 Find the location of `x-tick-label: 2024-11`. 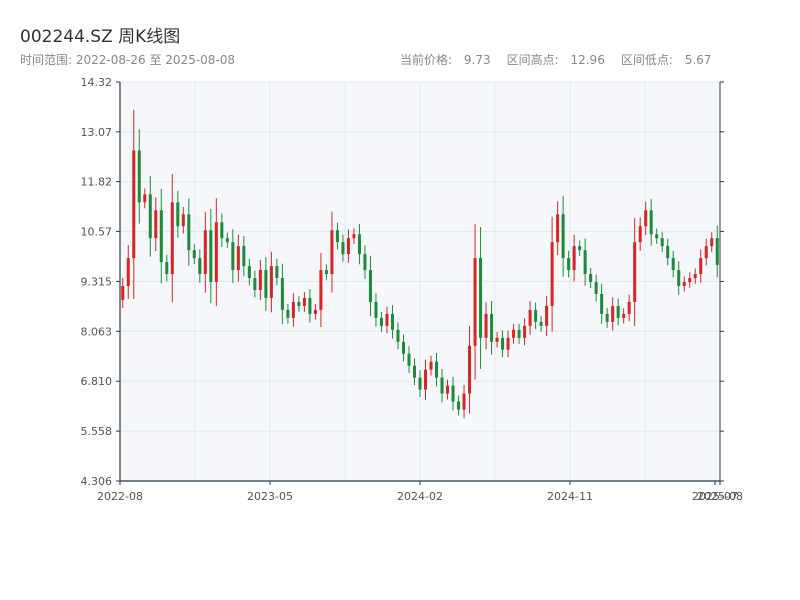

x-tick-label: 2024-11 is located at coordinates (570, 496).